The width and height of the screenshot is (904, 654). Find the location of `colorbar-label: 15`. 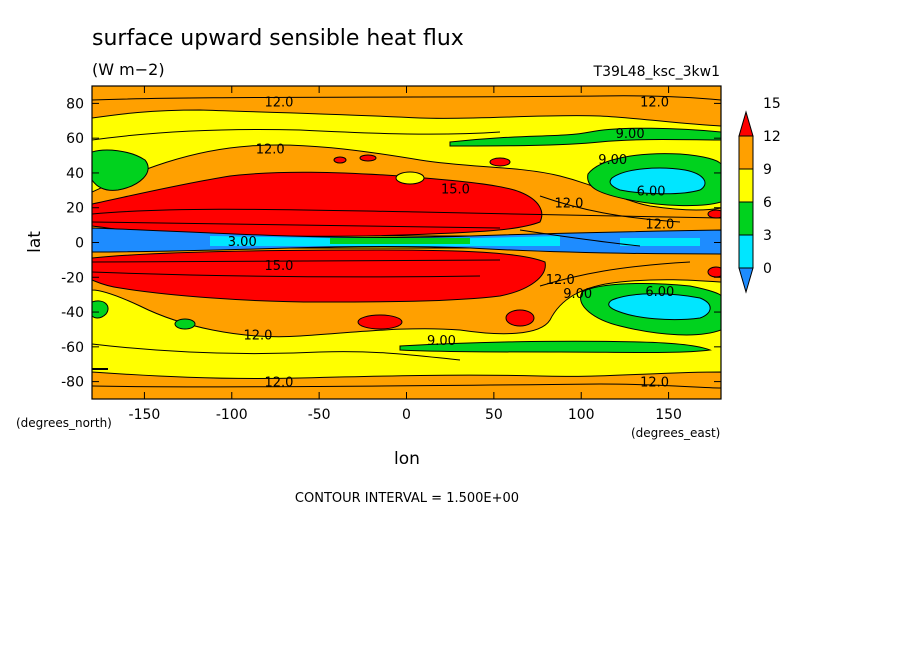

colorbar-label: 15 is located at coordinates (772, 104).